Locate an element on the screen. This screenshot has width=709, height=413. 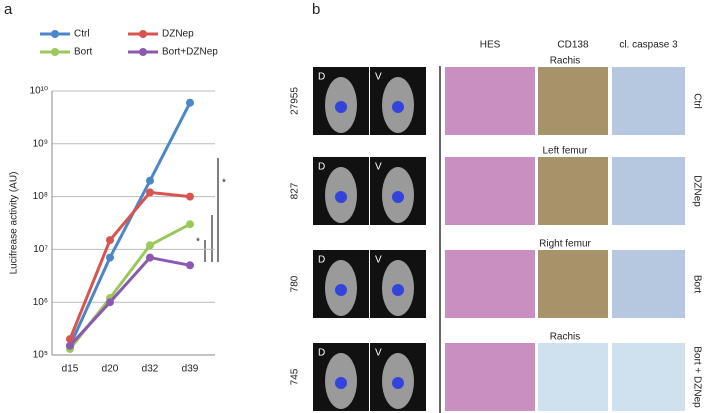
mouse-id: 780 is located at coordinates (295, 283).